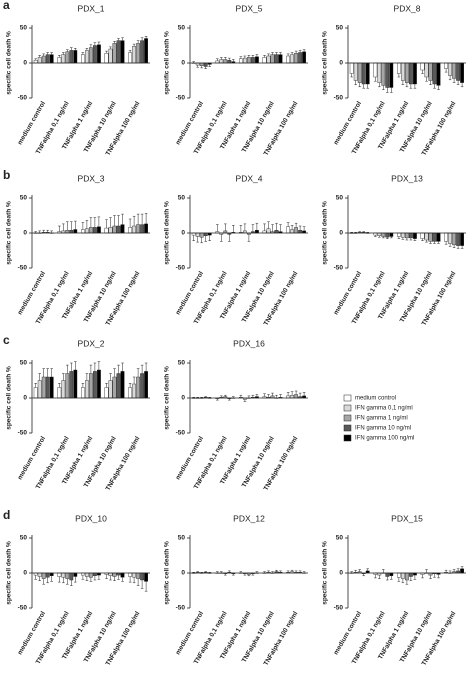  Describe the element at coordinates (91, 178) in the screenshot. I see `chart-title: PDX_3` at that location.